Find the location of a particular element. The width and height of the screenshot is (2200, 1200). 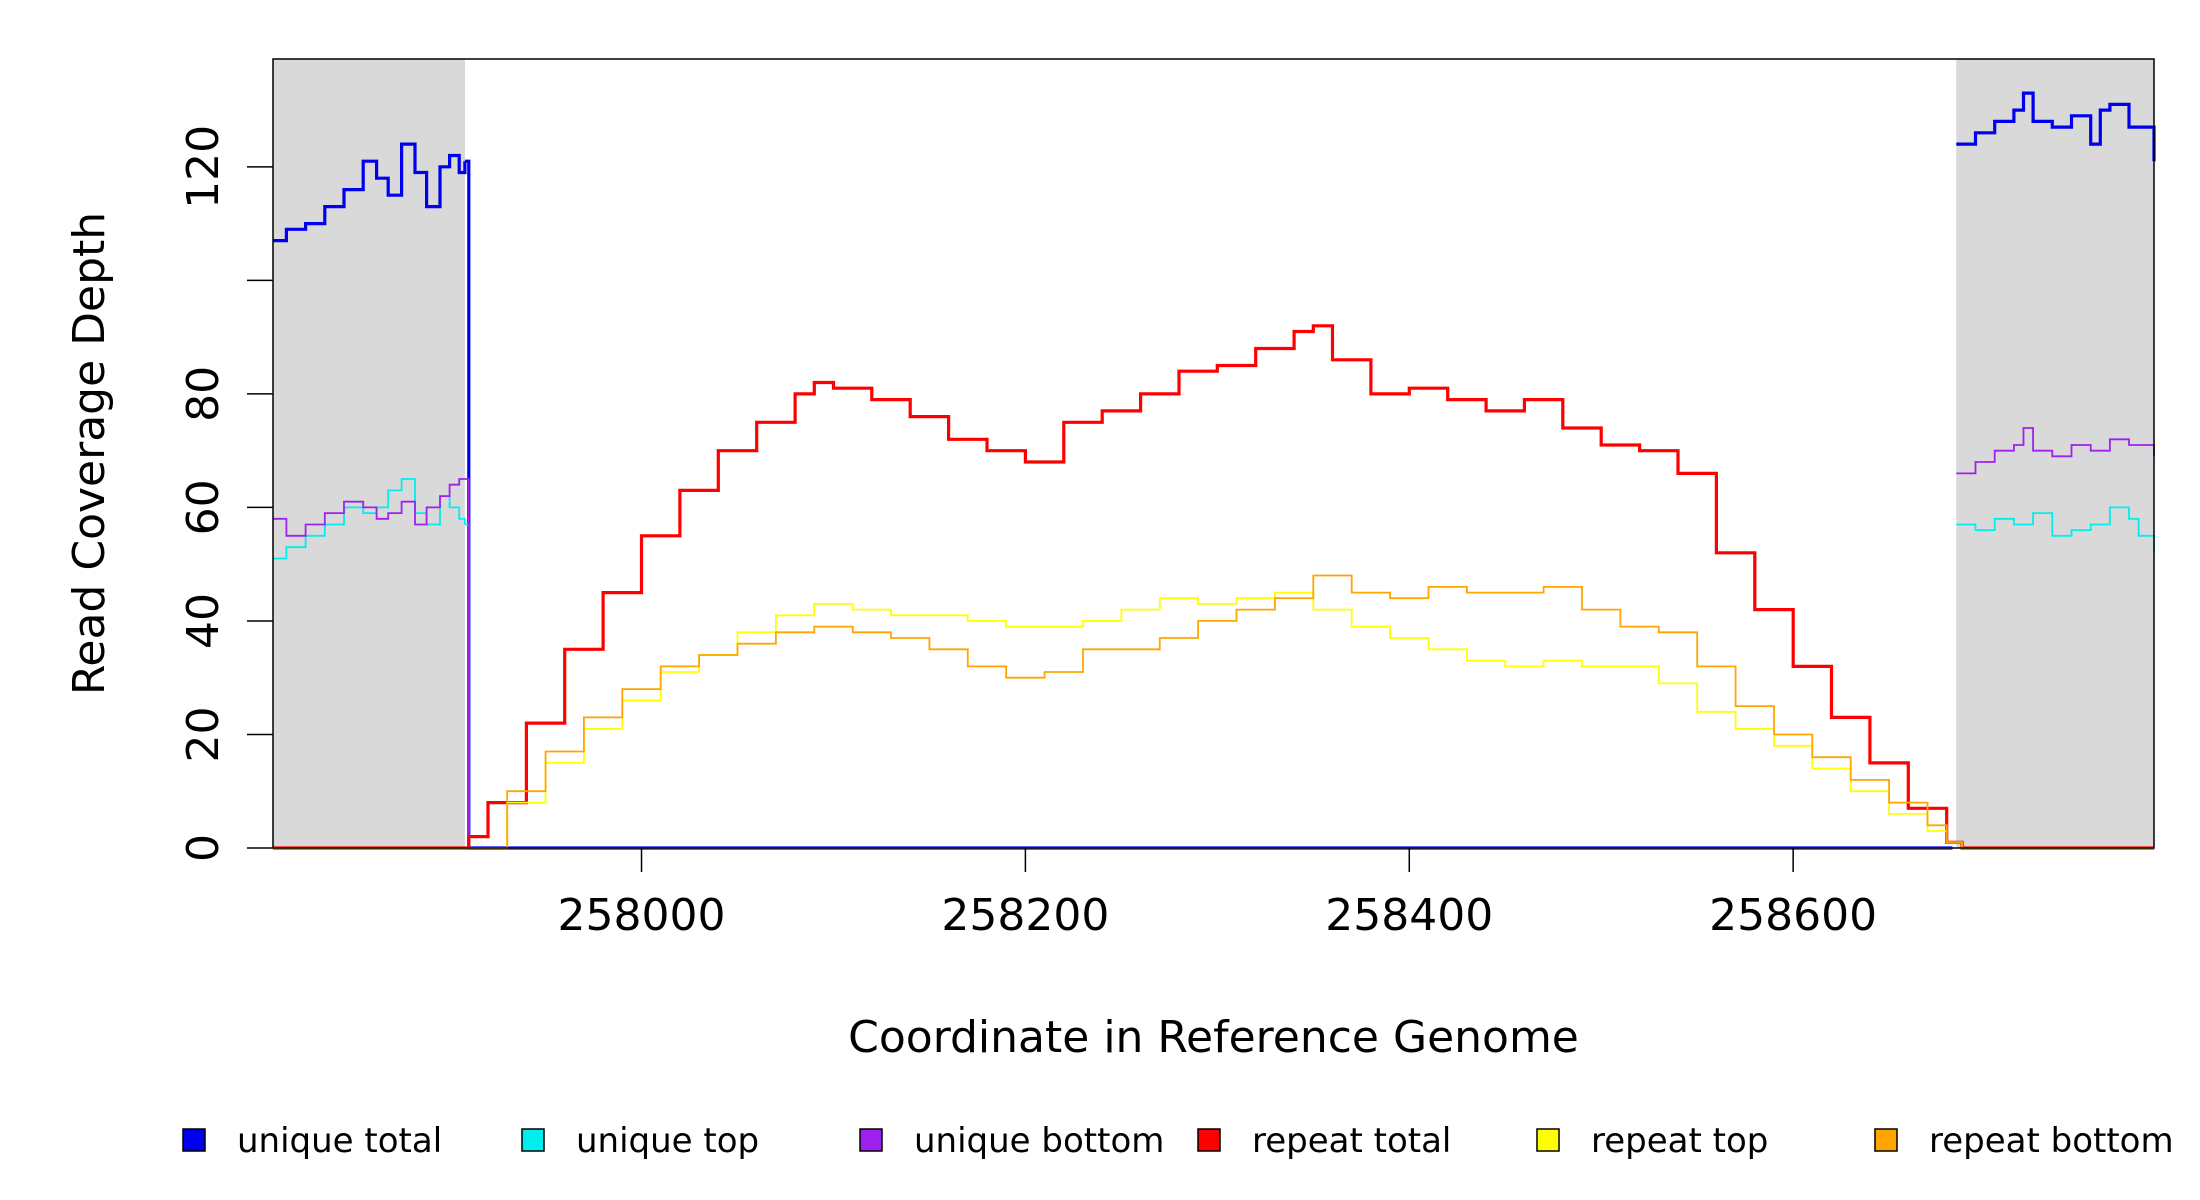

y-tick-label: 0 is located at coordinates (203, 848).